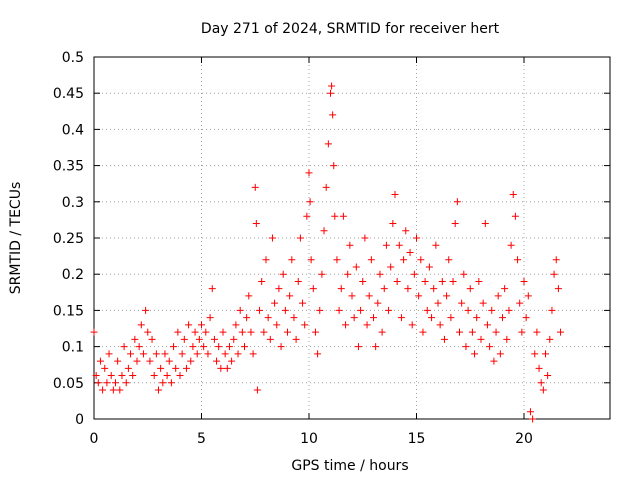 The image size is (640, 480). Describe the element at coordinates (73, 58) in the screenshot. I see `y-tick-label: 0.5` at that location.